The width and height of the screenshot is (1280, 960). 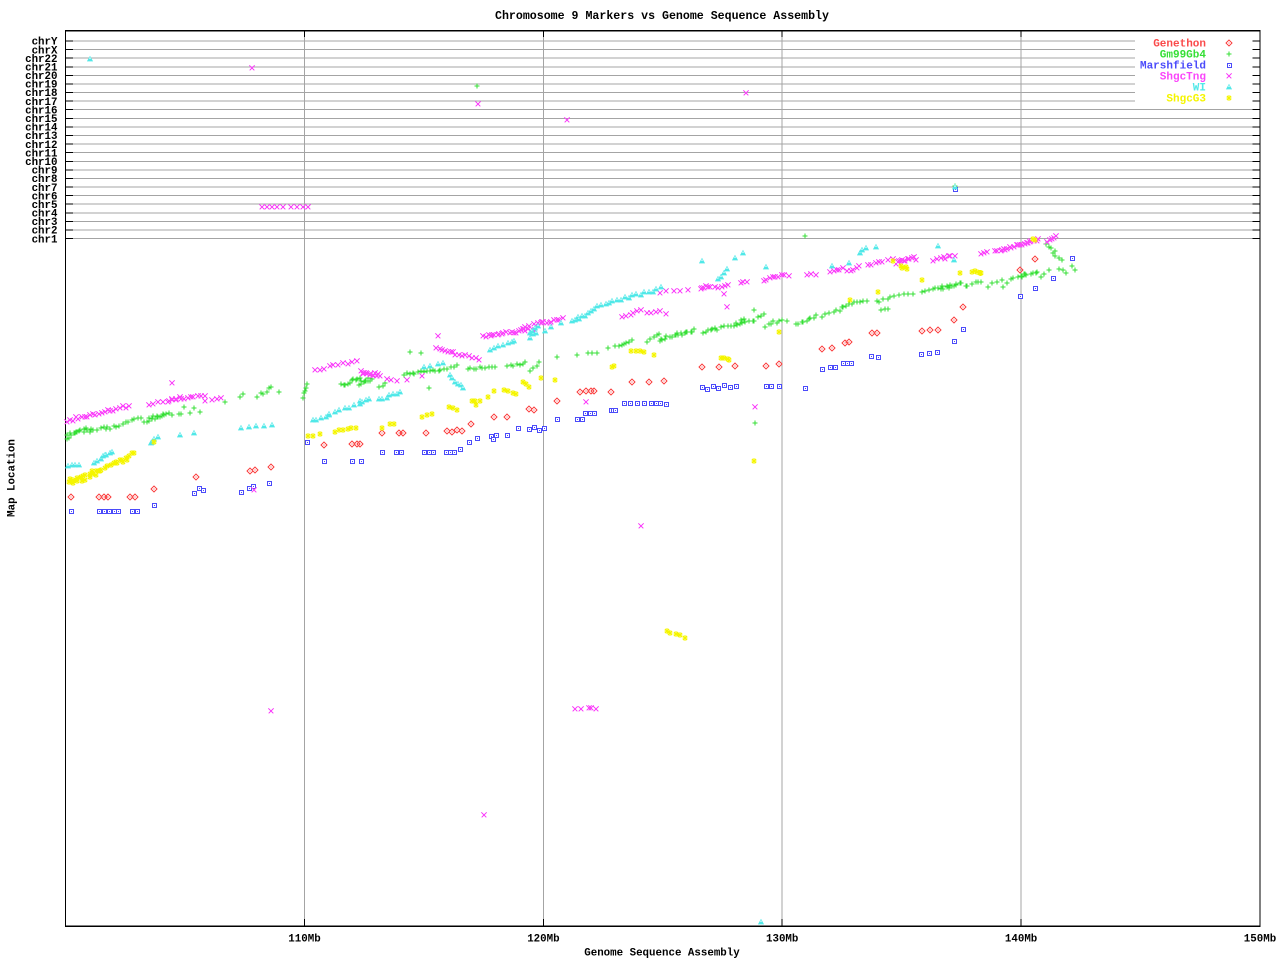 What do you see at coordinates (45, 189) in the screenshot?
I see `svg-text: chr7` at bounding box center [45, 189].